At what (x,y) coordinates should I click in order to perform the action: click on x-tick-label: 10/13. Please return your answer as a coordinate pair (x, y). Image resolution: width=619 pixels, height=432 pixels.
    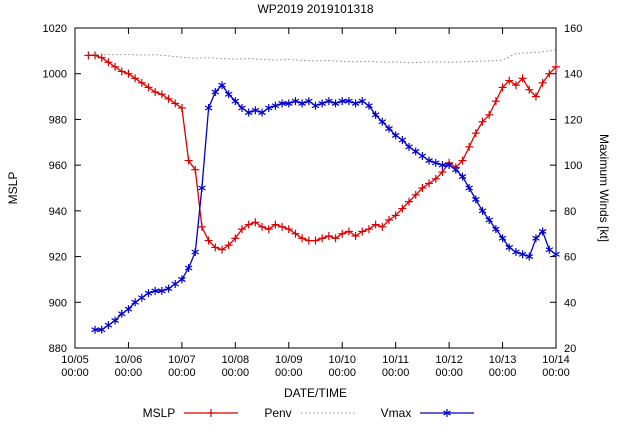
    Looking at the image, I should click on (503, 360).